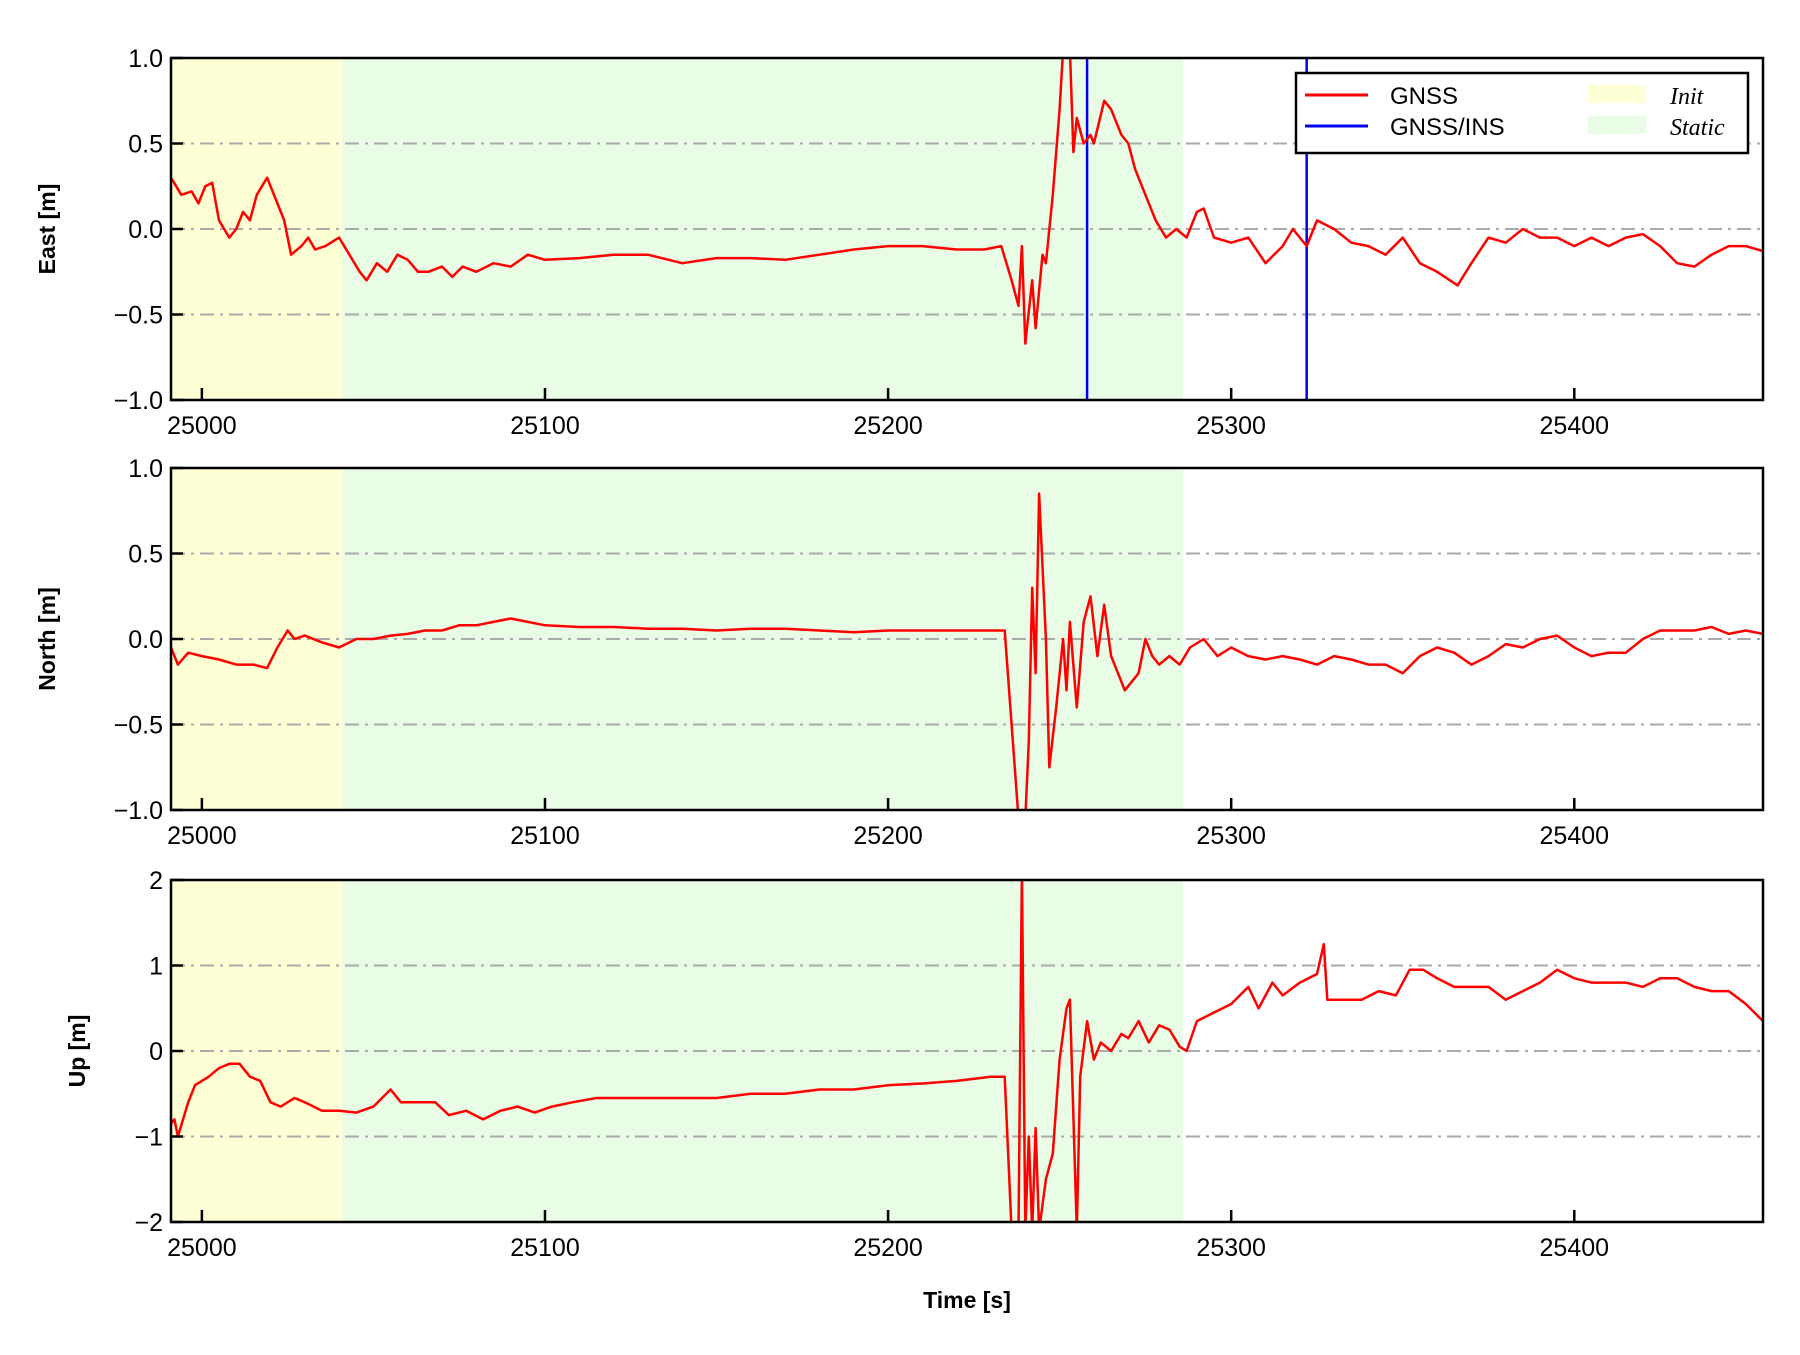 The image size is (1800, 1355). I want to click on x-axis-label: Time [s], so click(967, 1300).